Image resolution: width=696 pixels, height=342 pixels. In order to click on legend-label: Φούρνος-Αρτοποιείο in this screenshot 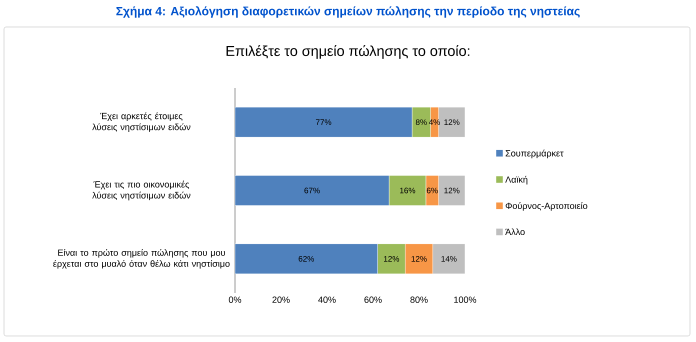, I will do `click(547, 206)`.